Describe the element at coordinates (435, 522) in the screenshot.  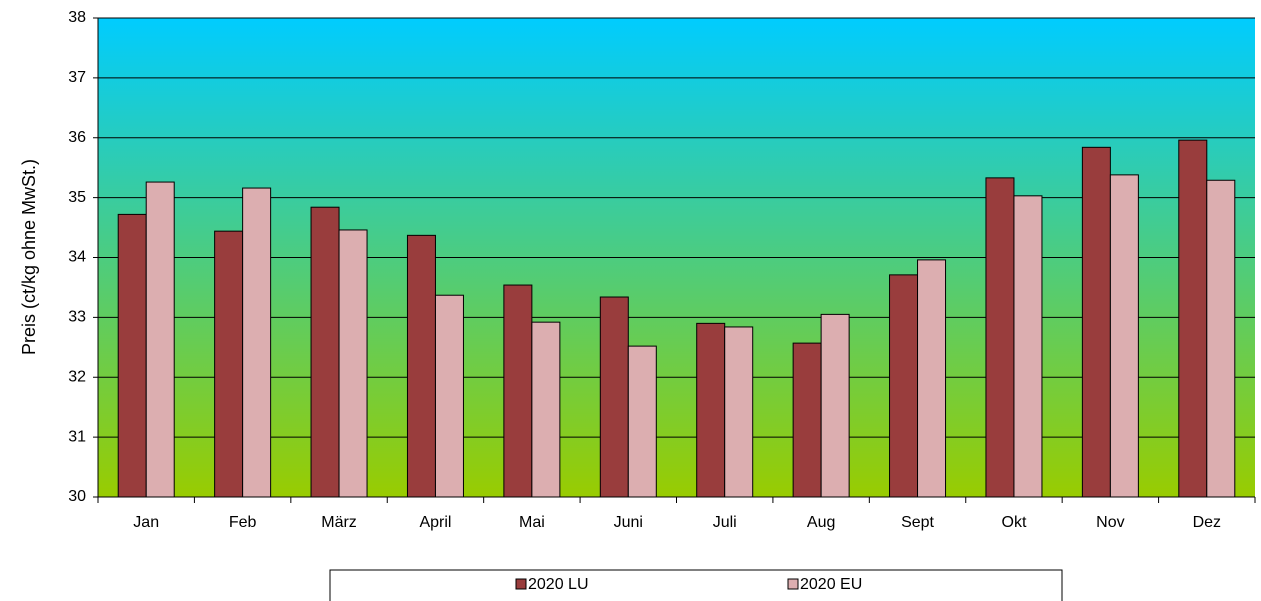
I see `x-tick-label: April` at that location.